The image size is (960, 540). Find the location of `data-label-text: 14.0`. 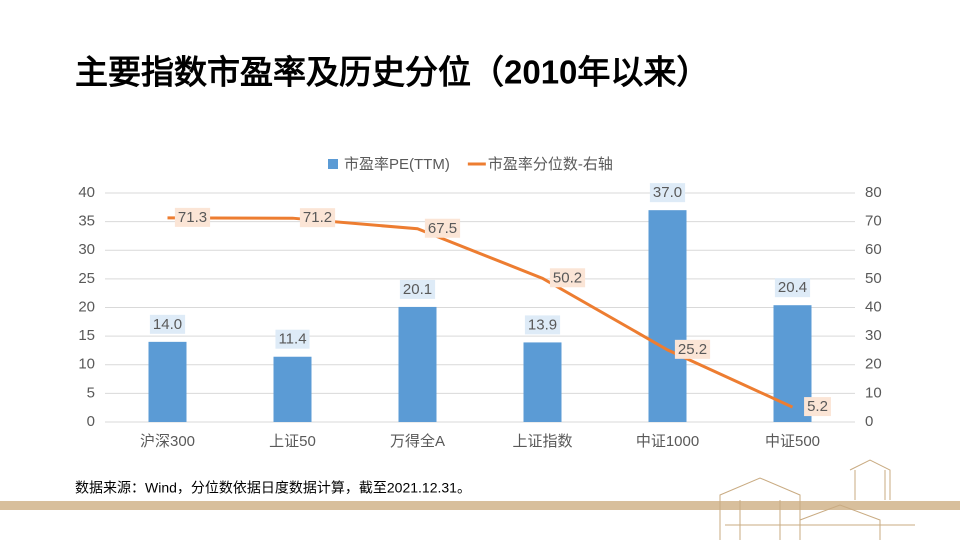

data-label-text: 14.0 is located at coordinates (167, 324).